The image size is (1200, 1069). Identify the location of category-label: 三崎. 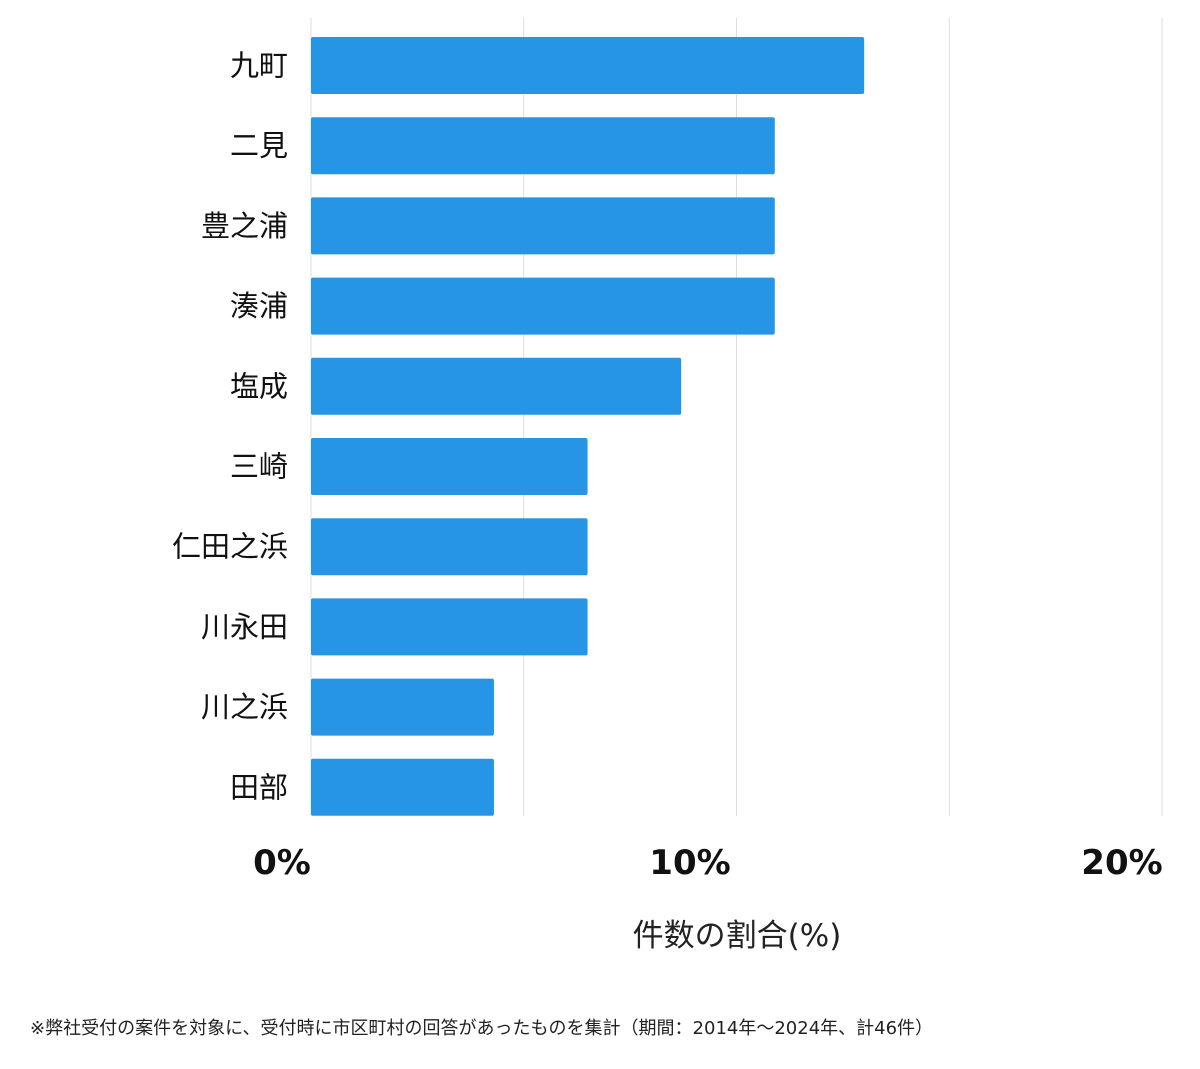
(259, 467).